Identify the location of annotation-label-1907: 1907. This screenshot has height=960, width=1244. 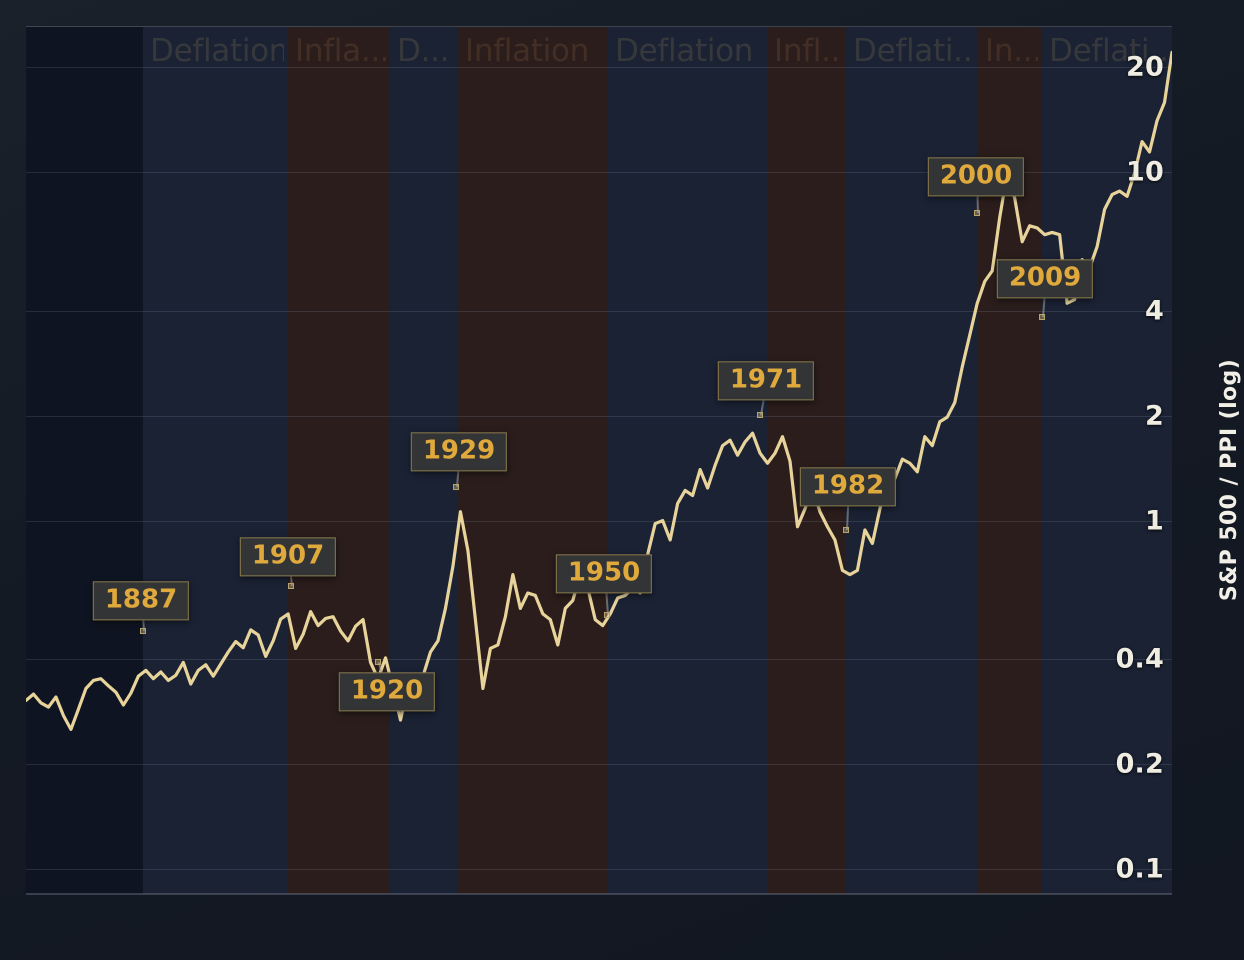
(288, 557).